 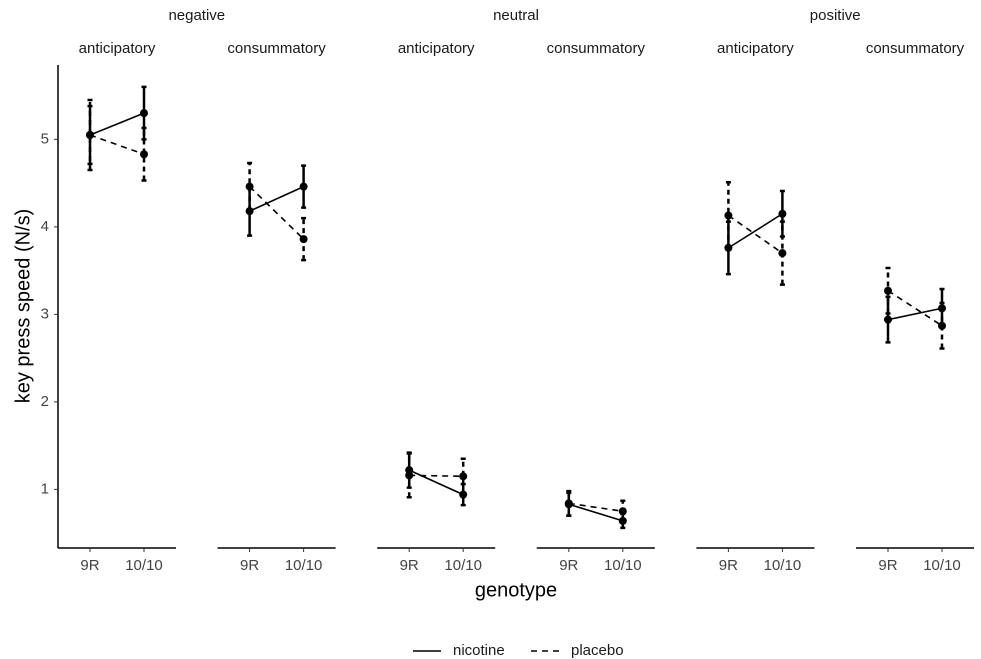 I want to click on y-tick-label: 2, so click(x=45, y=401).